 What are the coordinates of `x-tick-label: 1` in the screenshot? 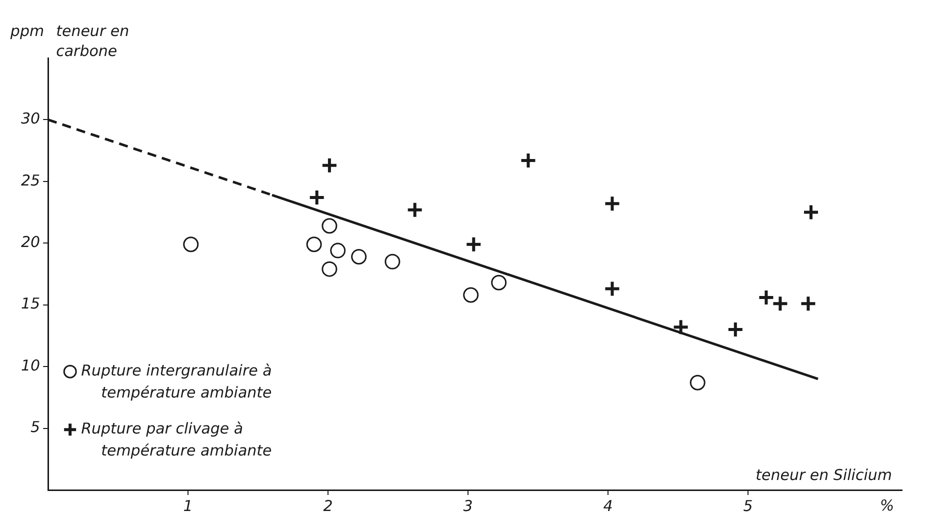 It's located at (188, 505).